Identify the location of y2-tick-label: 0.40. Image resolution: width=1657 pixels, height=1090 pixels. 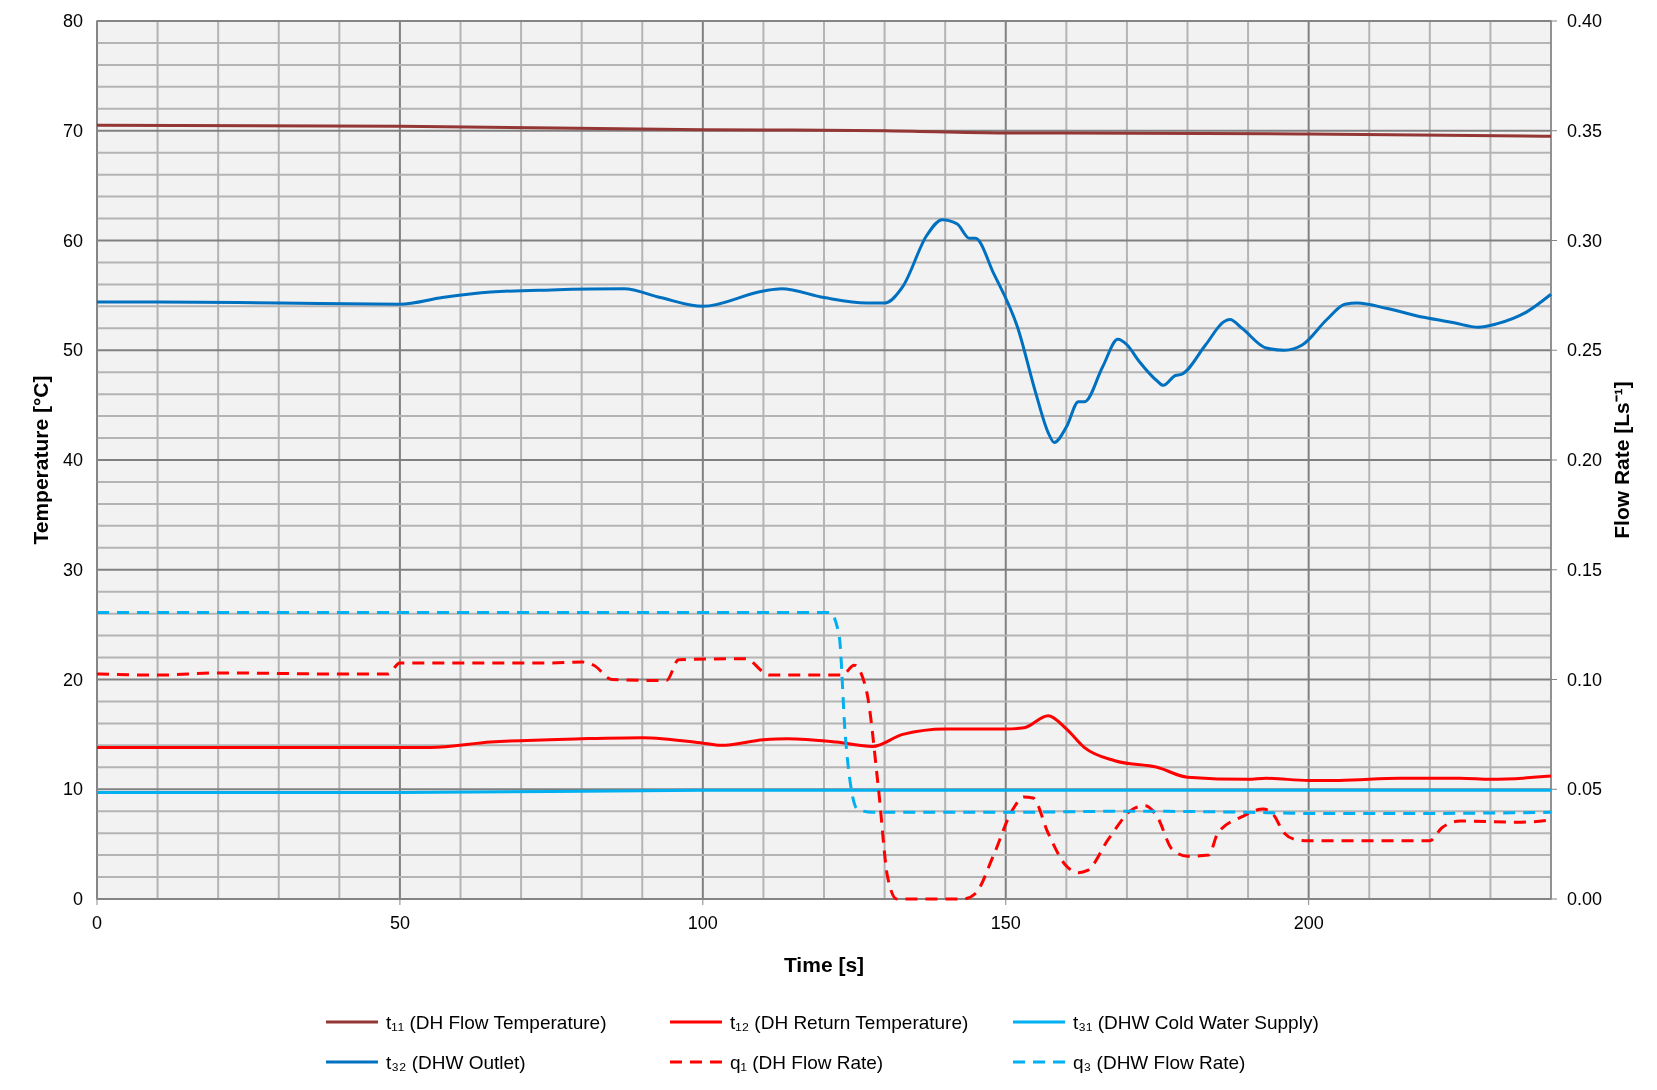
(1585, 21).